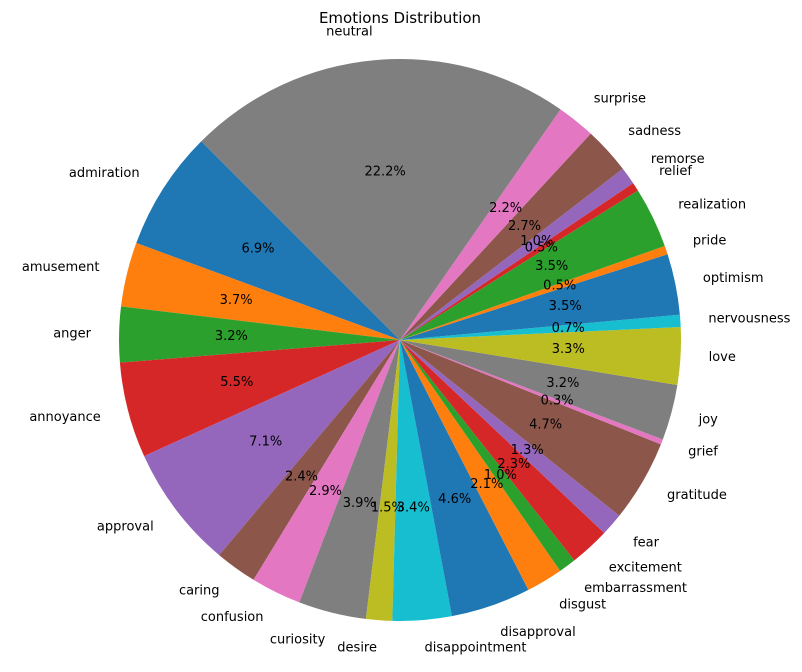 The image size is (802, 672). Describe the element at coordinates (697, 495) in the screenshot. I see `category-label-gratitude: gratitude` at that location.